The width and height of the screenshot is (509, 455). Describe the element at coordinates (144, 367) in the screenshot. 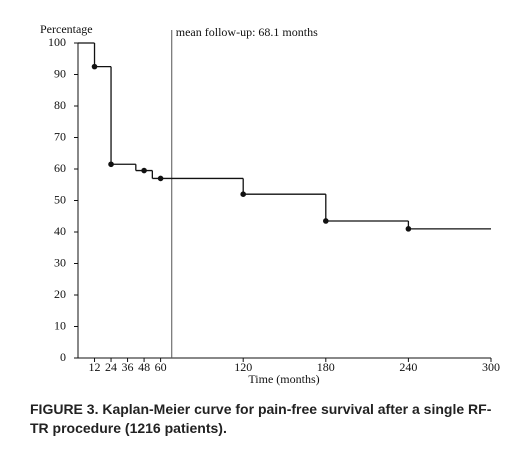

I see `x-tick-label: 48` at that location.